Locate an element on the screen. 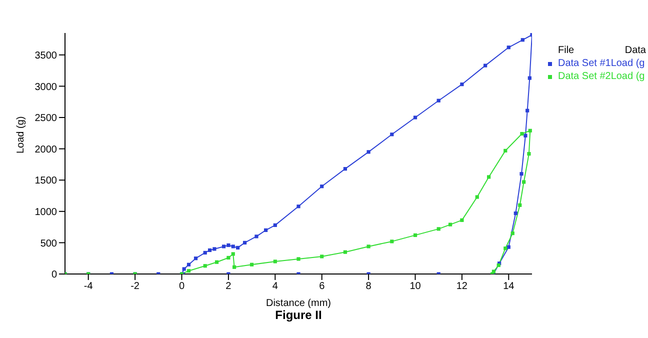 The height and width of the screenshot is (338, 648). y-tick-label: 2500 is located at coordinates (46, 118).